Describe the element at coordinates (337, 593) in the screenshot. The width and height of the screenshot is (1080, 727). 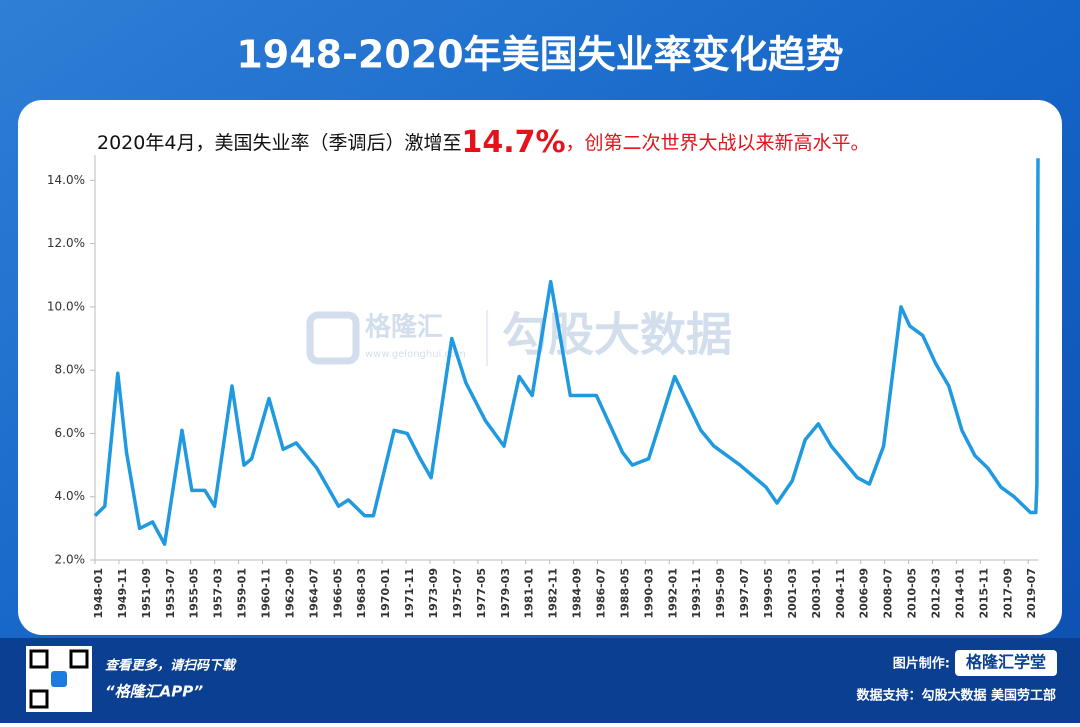
I see `x-tick-label: 1966-05` at that location.